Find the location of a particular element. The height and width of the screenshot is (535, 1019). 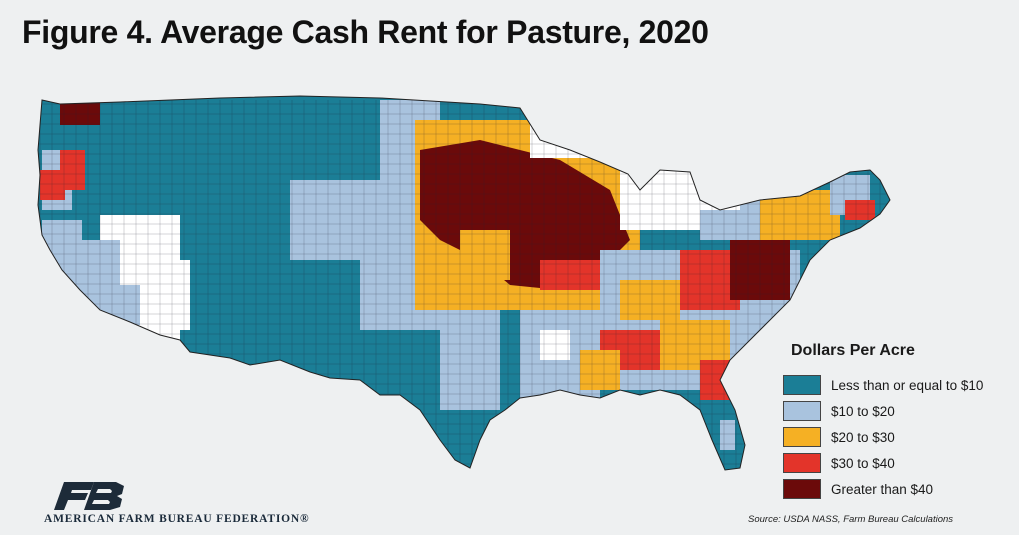

legend-label: $10 to $20 is located at coordinates (863, 411).